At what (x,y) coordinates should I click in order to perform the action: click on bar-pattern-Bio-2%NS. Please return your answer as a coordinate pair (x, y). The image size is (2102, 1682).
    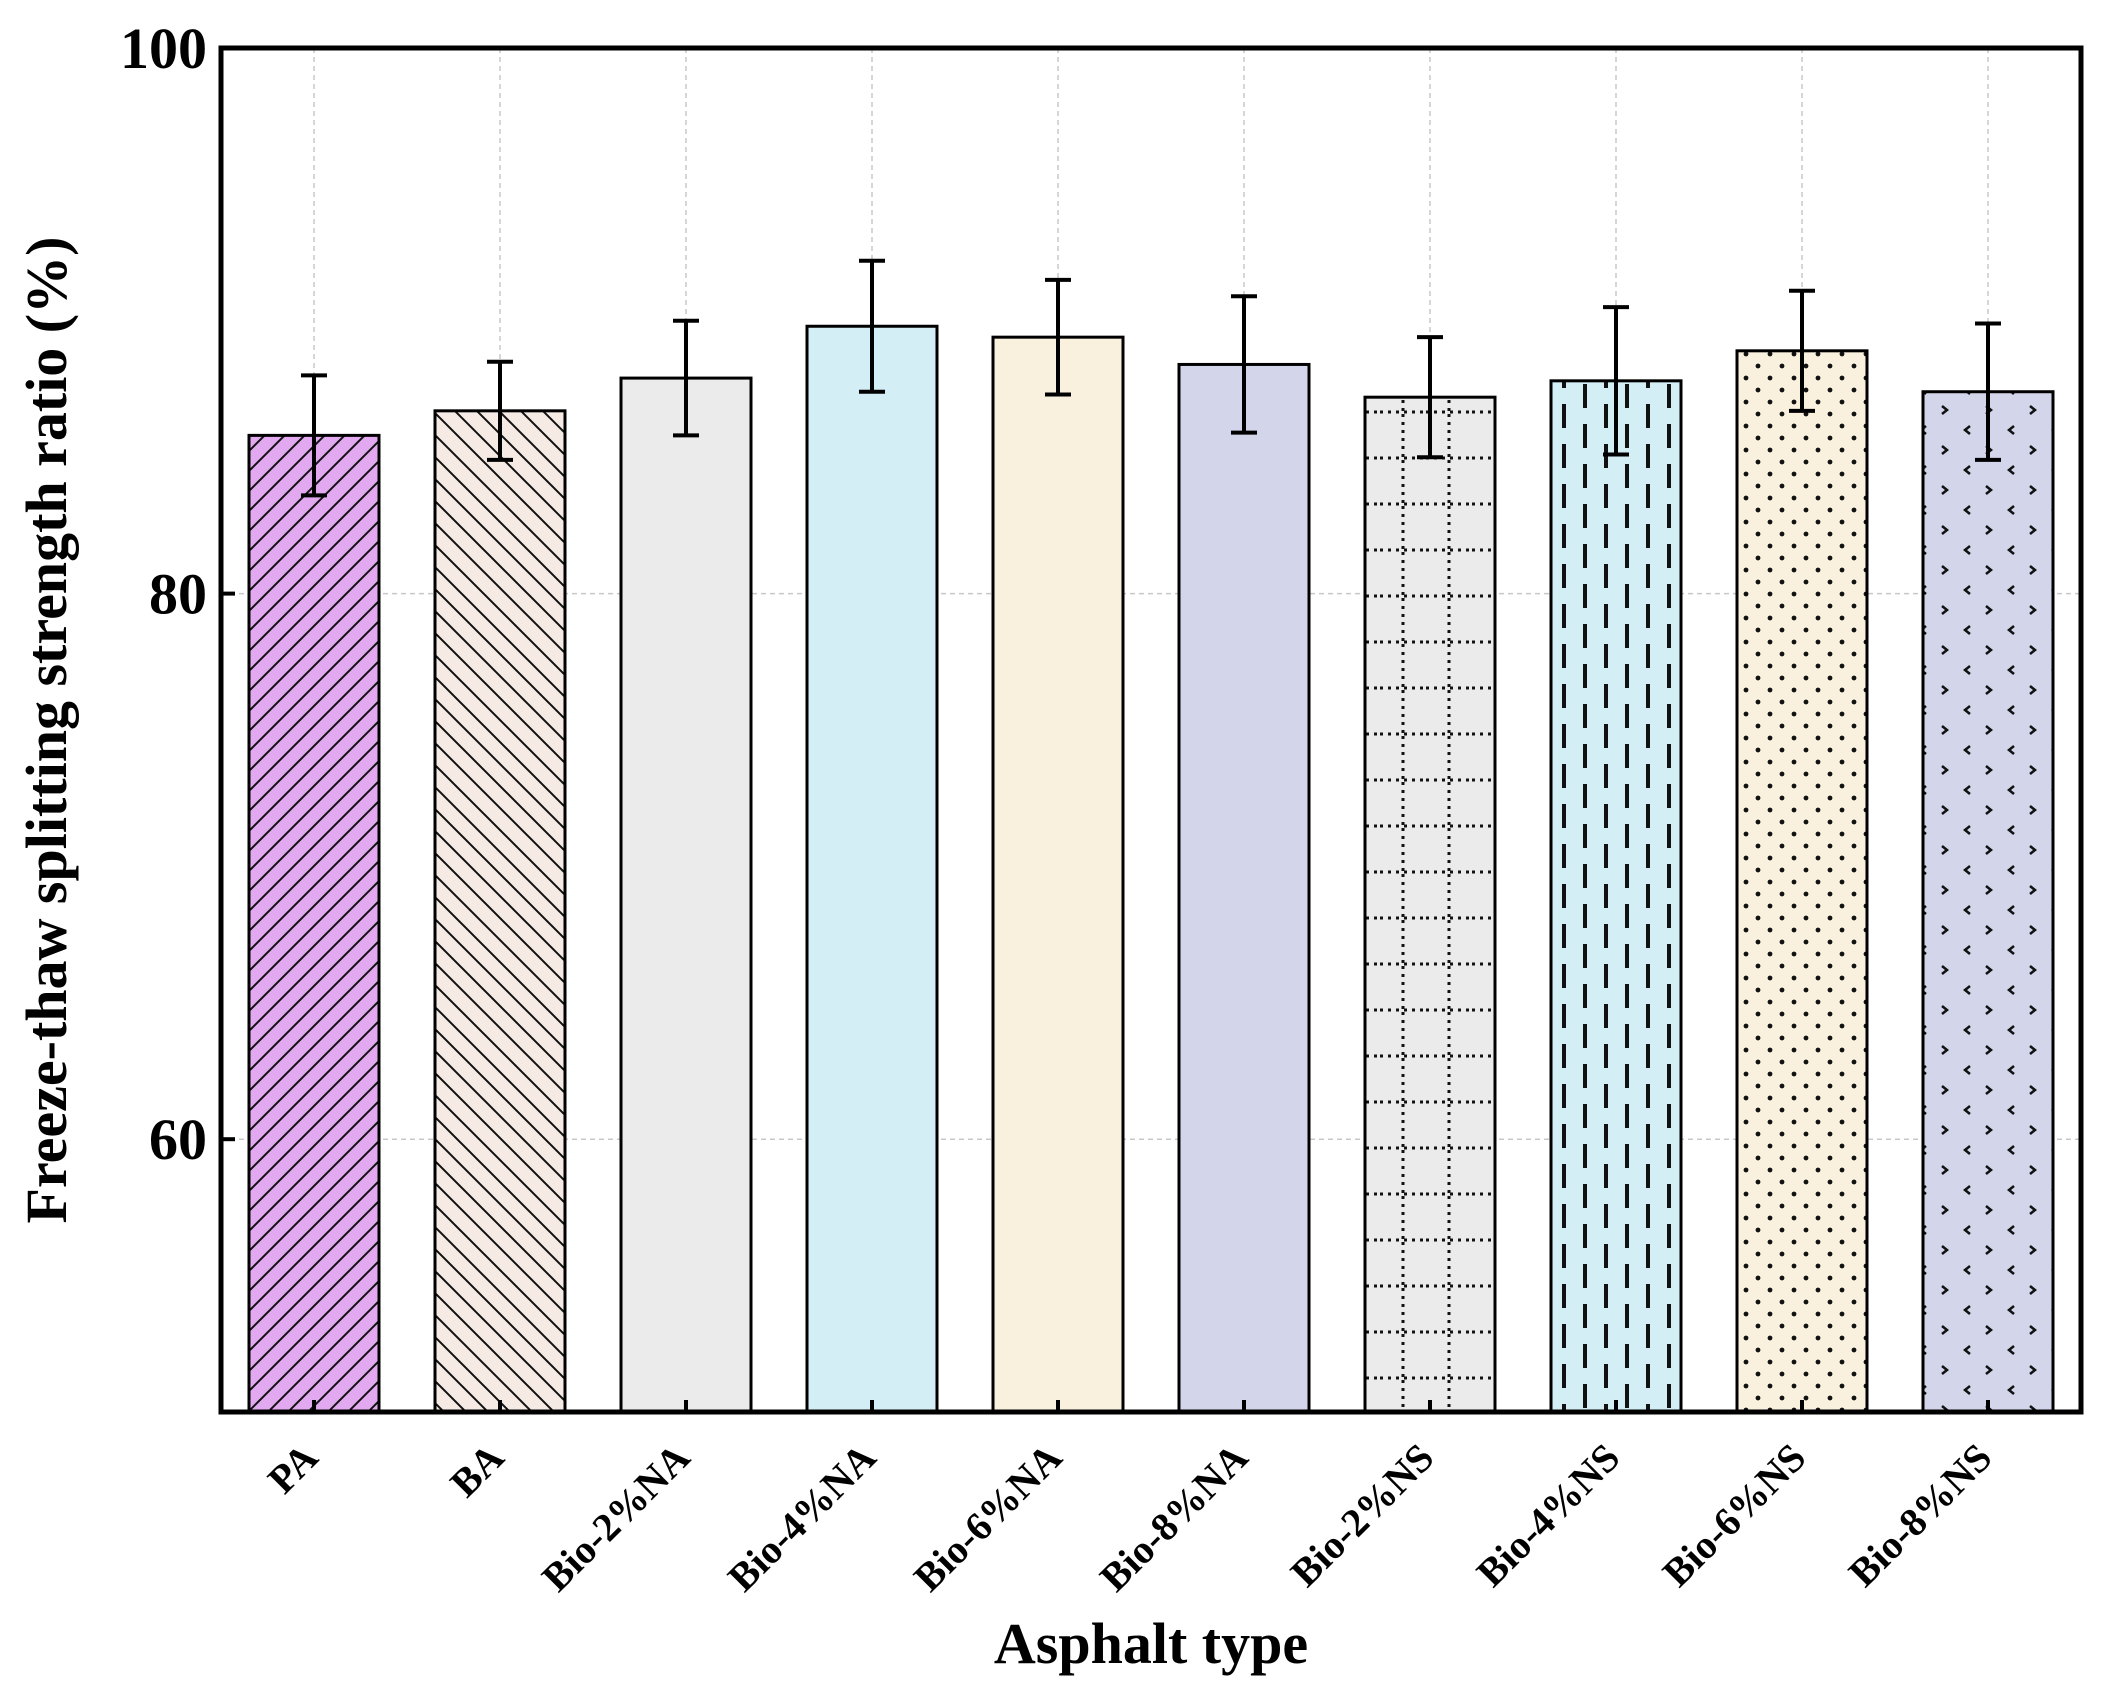
    Looking at the image, I should click on (1430, 905).